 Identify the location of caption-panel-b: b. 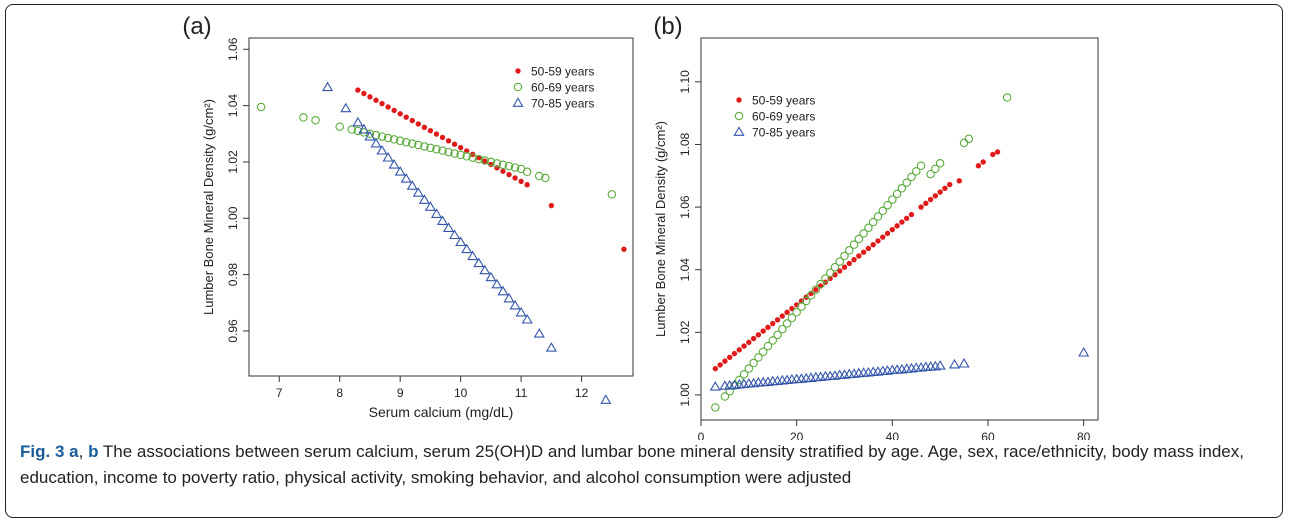
(93, 451).